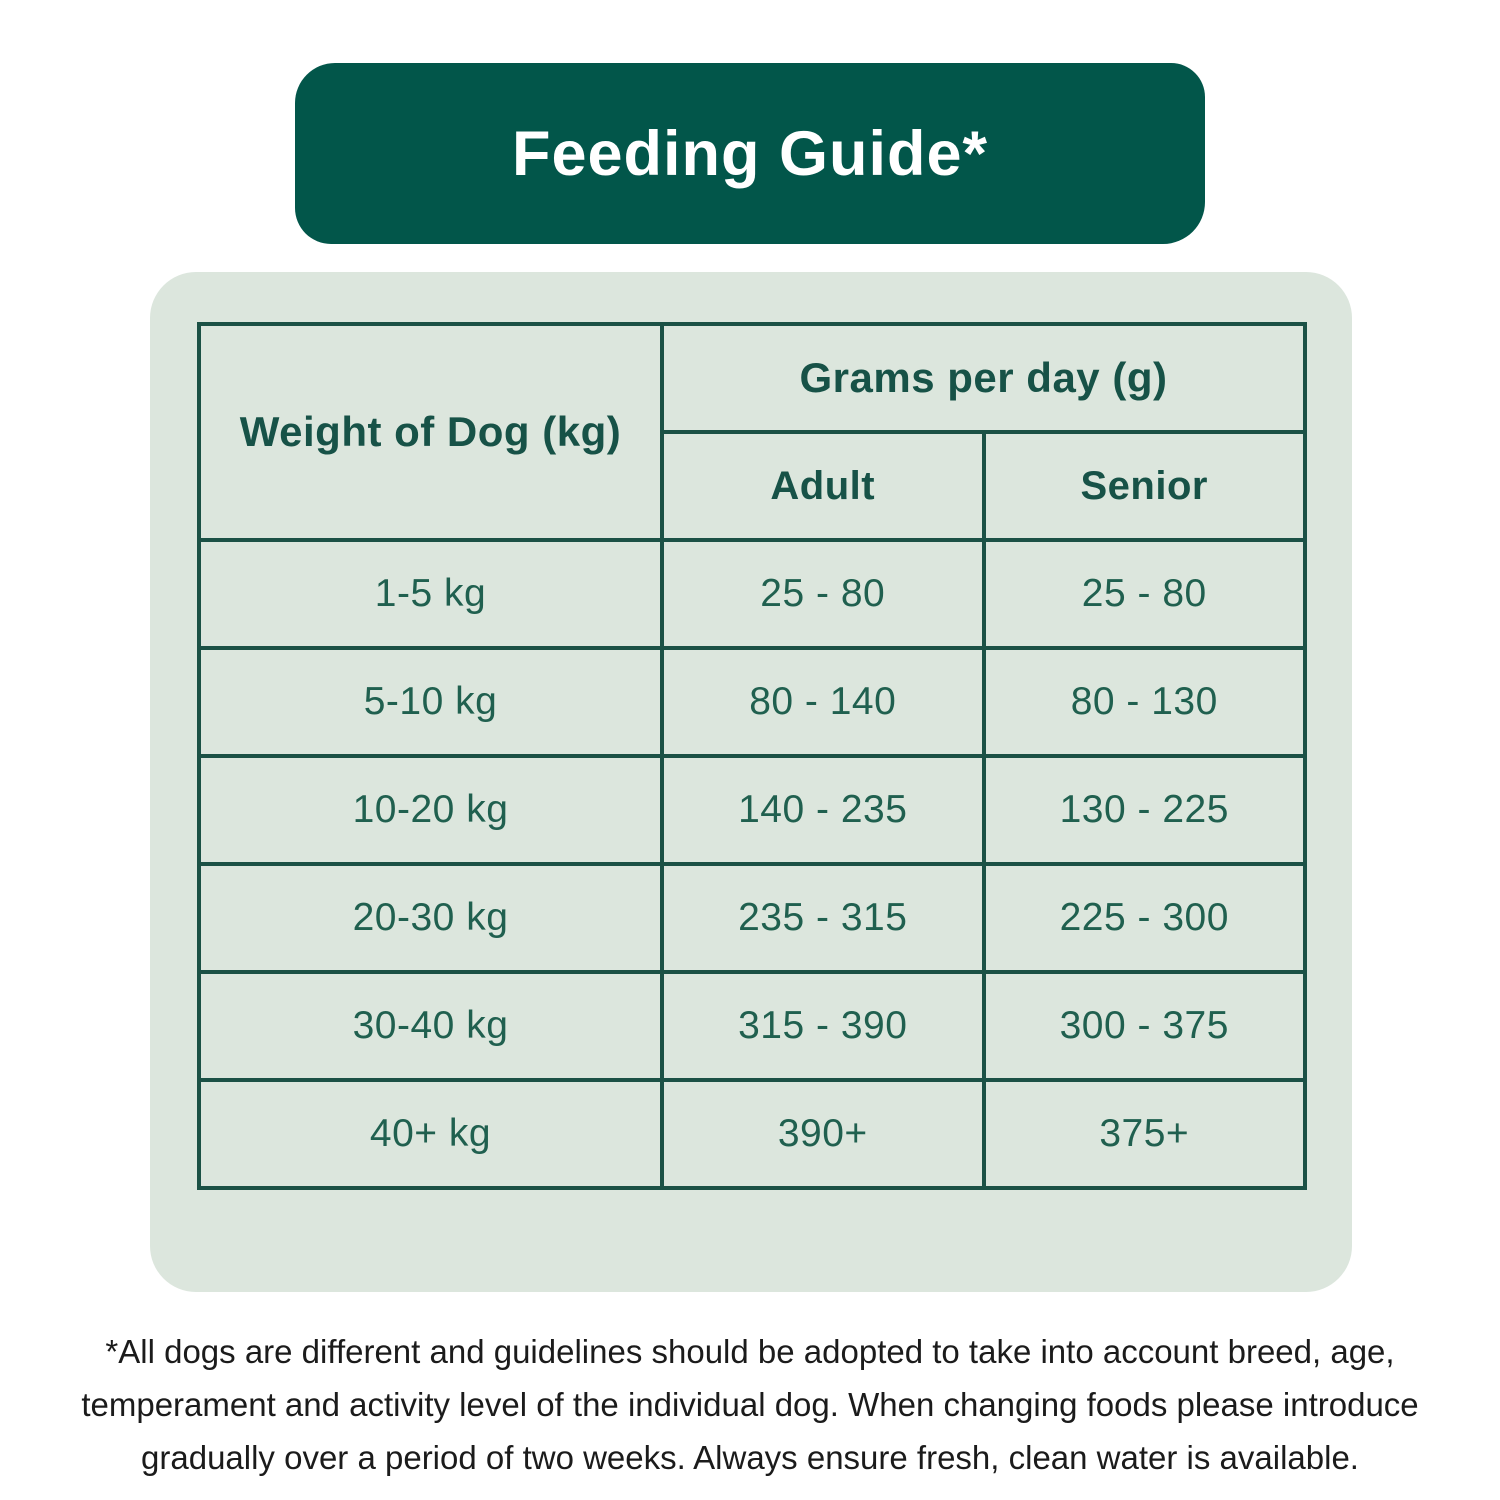 The width and height of the screenshot is (1500, 1500). What do you see at coordinates (1144, 918) in the screenshot?
I see `senior-grams-cell: 225 - 300` at bounding box center [1144, 918].